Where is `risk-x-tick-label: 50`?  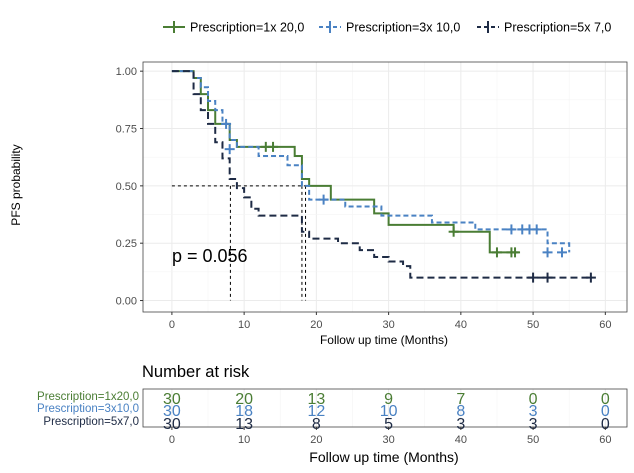
risk-x-tick-label: 50 is located at coordinates (533, 440).